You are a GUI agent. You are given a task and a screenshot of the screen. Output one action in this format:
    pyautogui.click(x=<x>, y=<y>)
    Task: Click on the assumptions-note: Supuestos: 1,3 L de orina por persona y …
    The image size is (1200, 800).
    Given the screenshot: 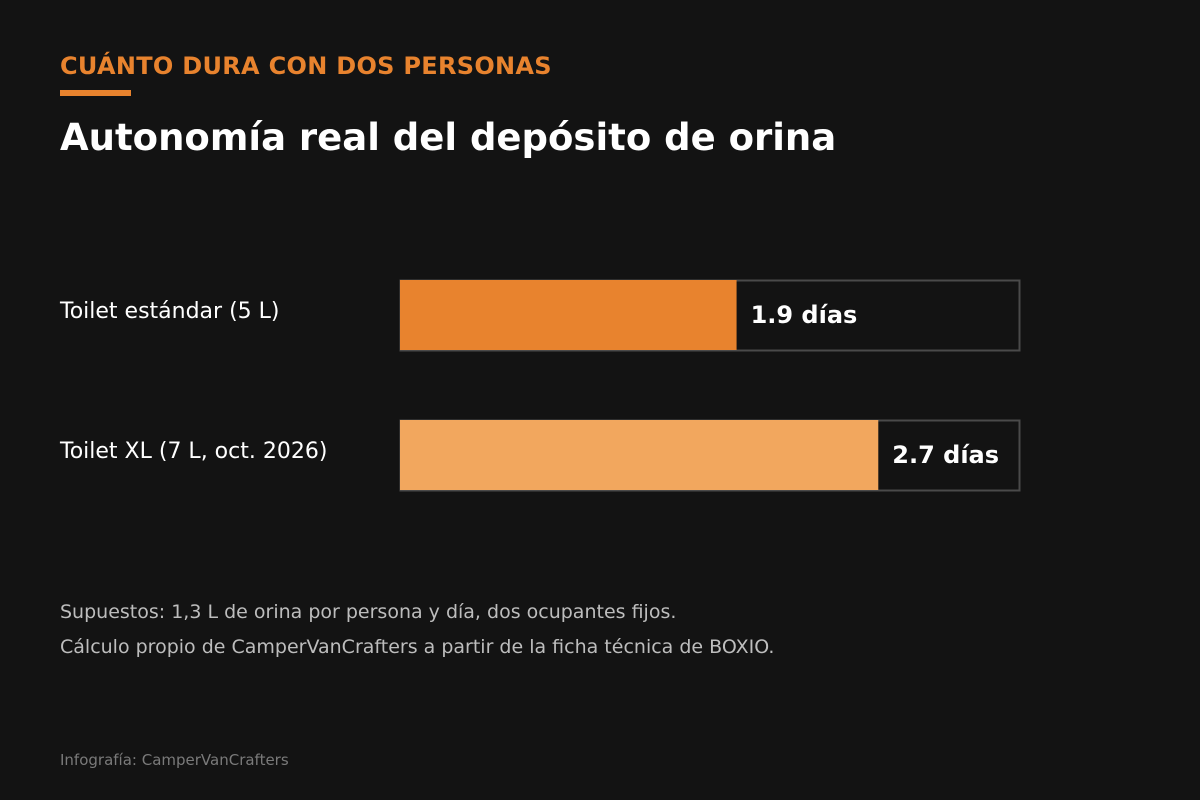 What is the action you would take?
    pyautogui.click(x=368, y=612)
    